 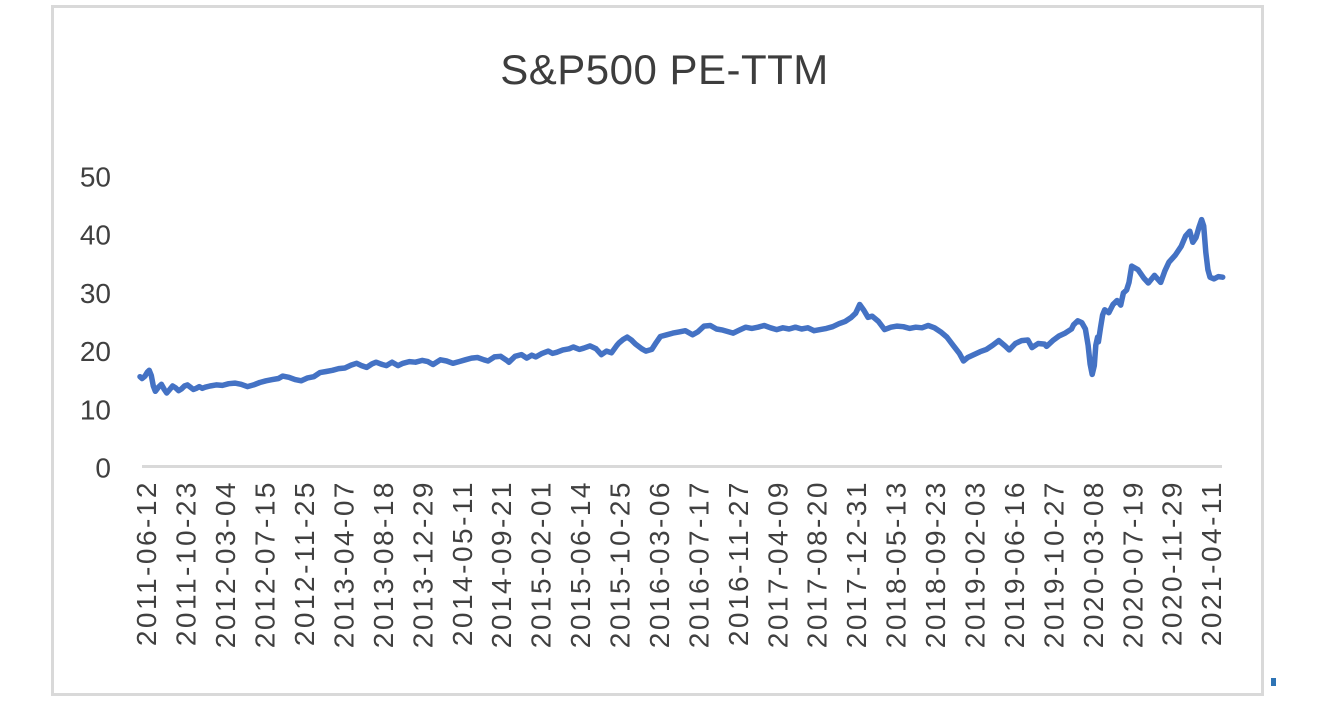 I want to click on x-tick-label: 2016-07-17, so click(x=698, y=564).